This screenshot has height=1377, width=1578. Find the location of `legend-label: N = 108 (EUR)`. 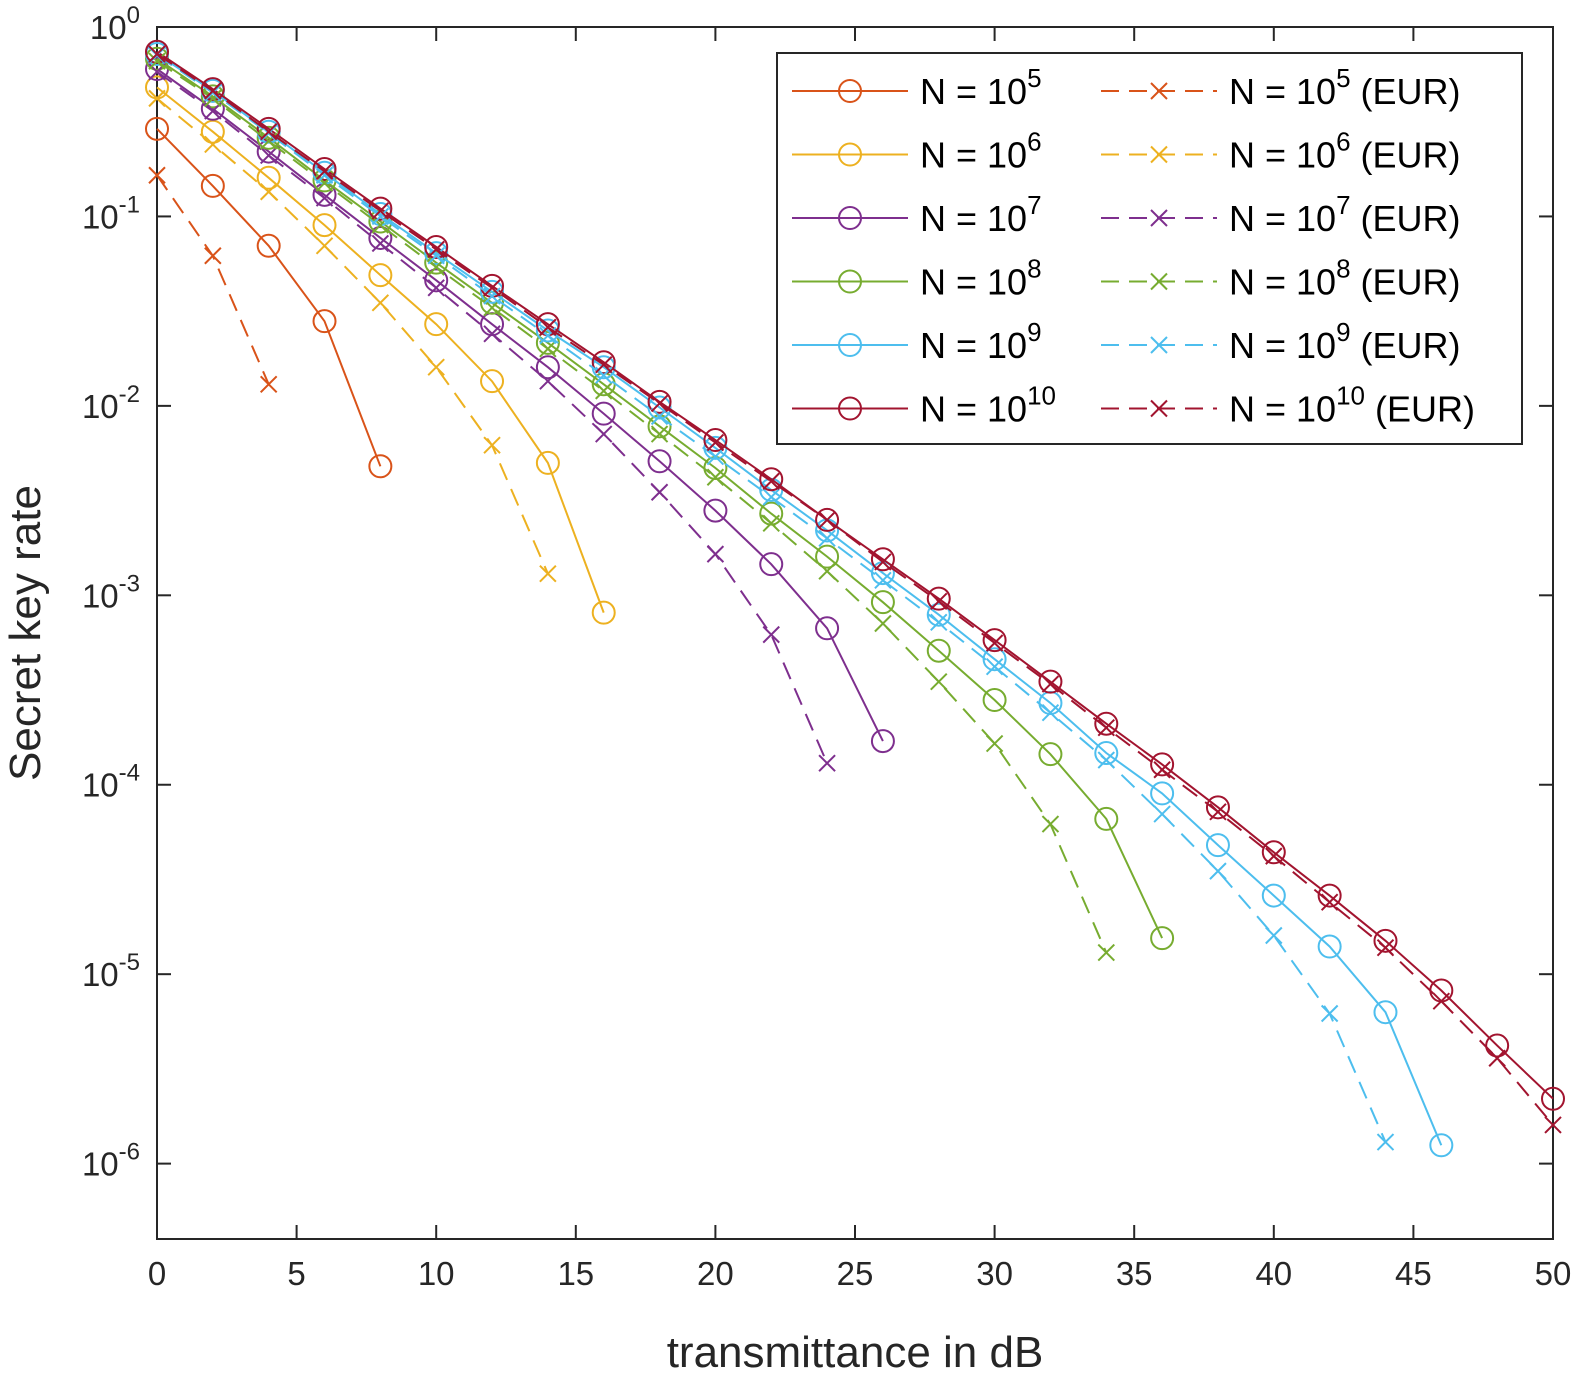

legend-label: N = 108 (EUR) is located at coordinates (1345, 278).